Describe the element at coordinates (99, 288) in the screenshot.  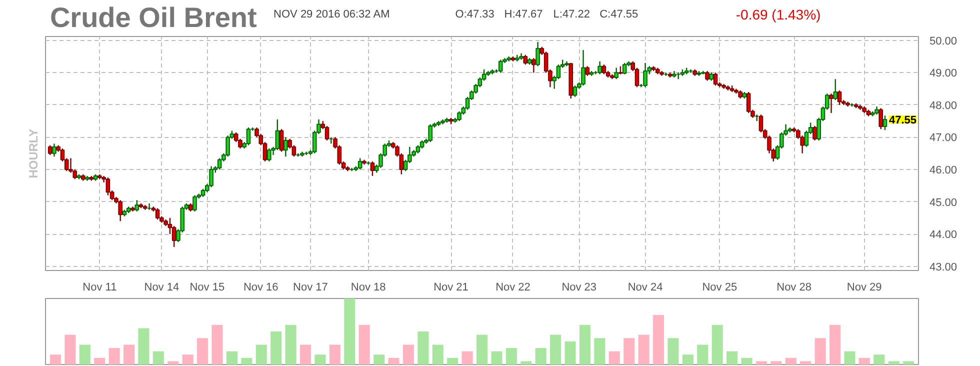
I see `x-tick-label: Nov 11` at that location.